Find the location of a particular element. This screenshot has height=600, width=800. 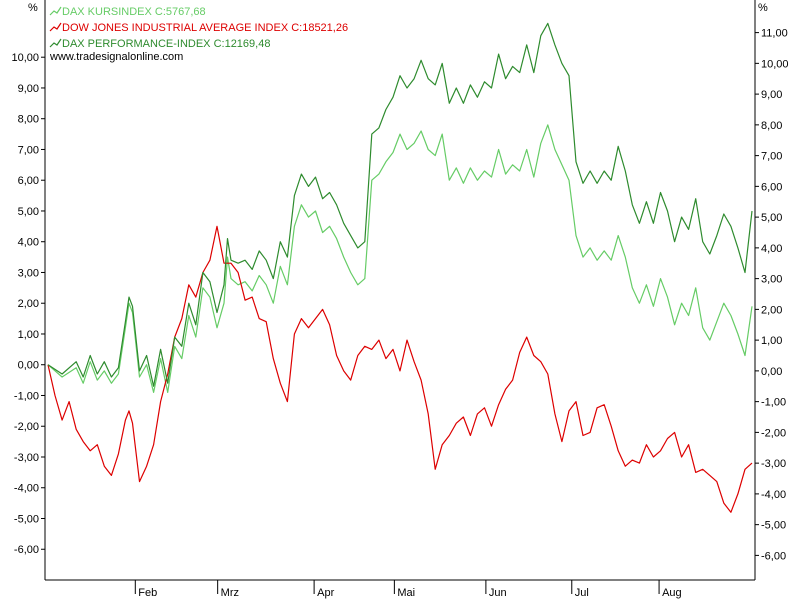

left-unit-label: % is located at coordinates (33, 8).